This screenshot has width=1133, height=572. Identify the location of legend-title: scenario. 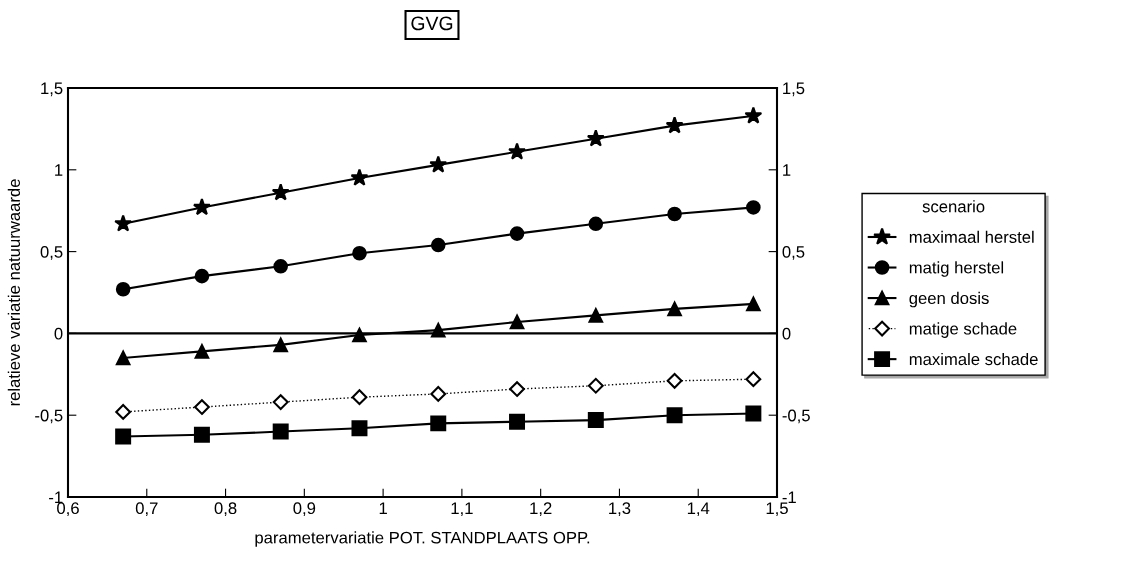
(953, 206).